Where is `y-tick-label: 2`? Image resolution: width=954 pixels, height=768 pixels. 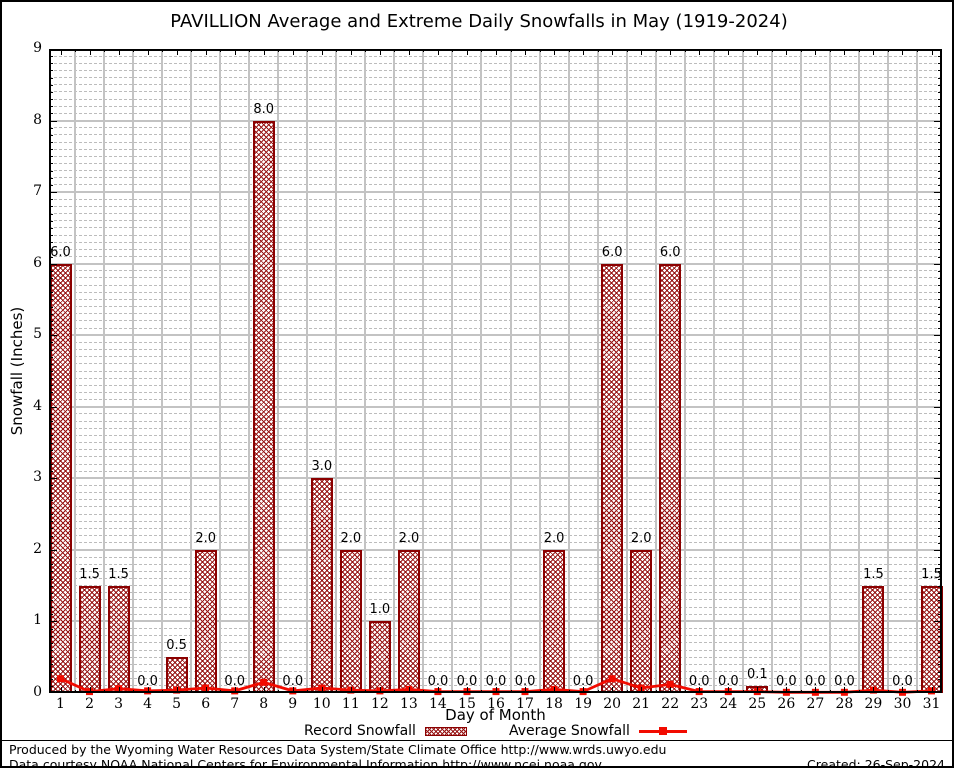
y-tick-label: 2 is located at coordinates (37, 548).